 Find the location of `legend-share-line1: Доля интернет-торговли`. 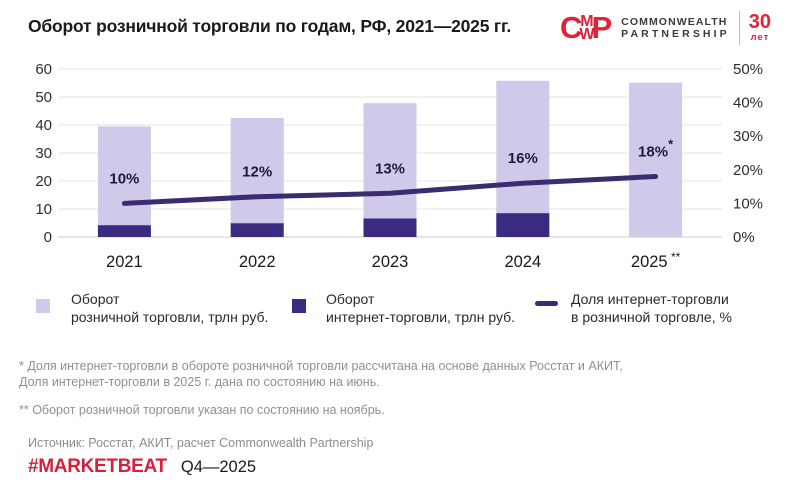

legend-share-line1: Доля интернет-торговли is located at coordinates (650, 299).